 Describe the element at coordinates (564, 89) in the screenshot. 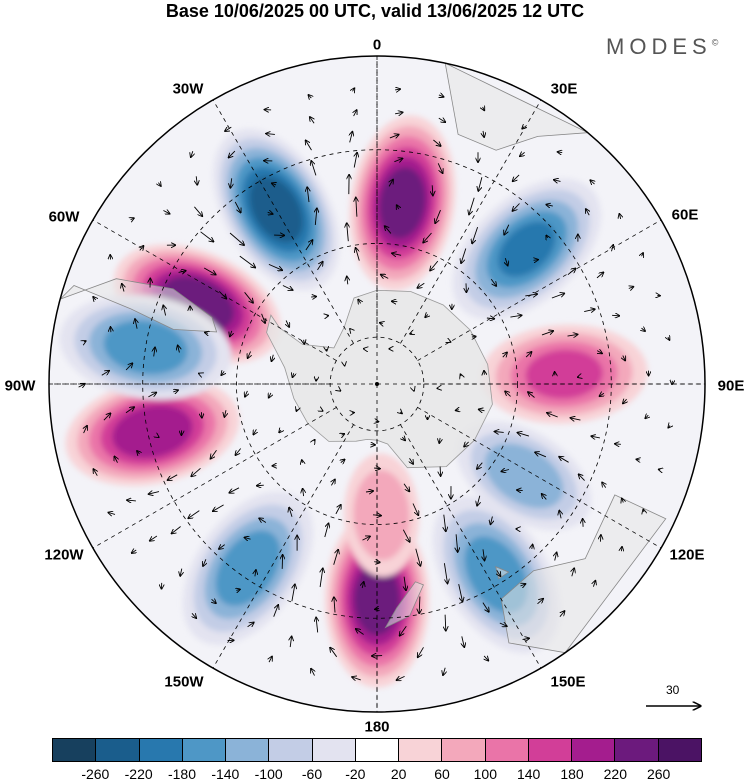

I see `lon-label-30e: 30E` at that location.